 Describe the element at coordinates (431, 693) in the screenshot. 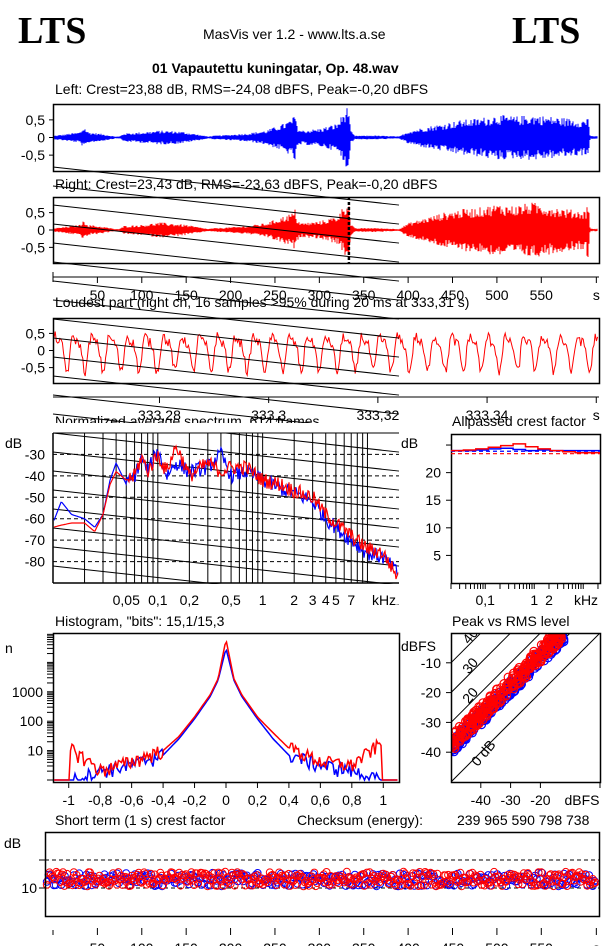

I see `y-tick-label: -20` at that location.